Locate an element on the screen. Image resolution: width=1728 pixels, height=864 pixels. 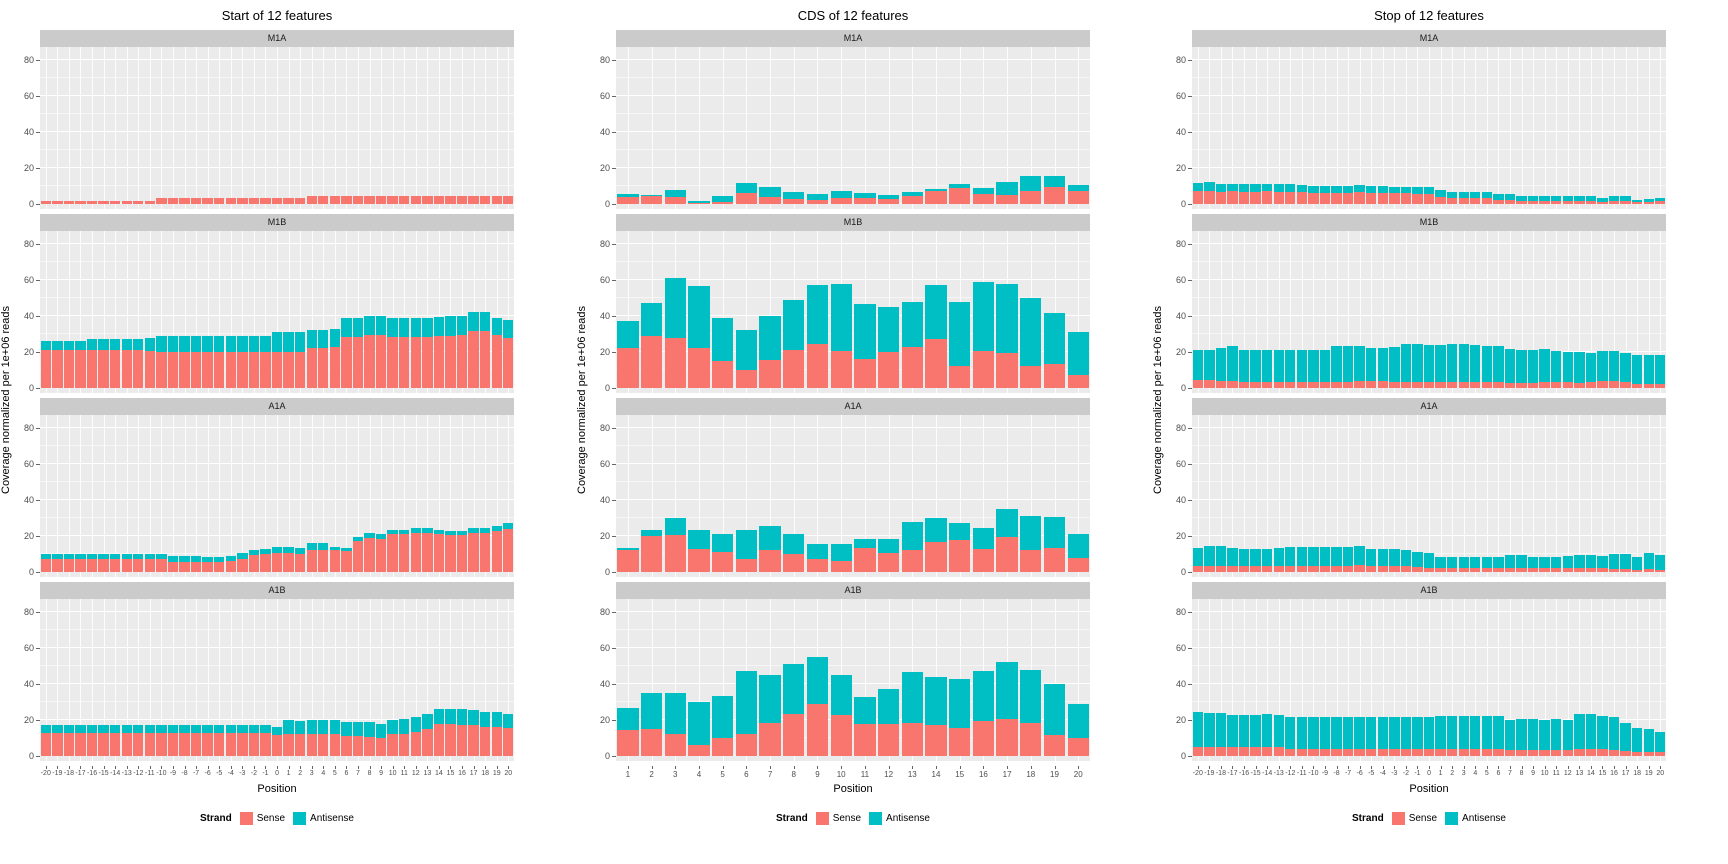
stacked-bar-x13 is located at coordinates (912, 546).